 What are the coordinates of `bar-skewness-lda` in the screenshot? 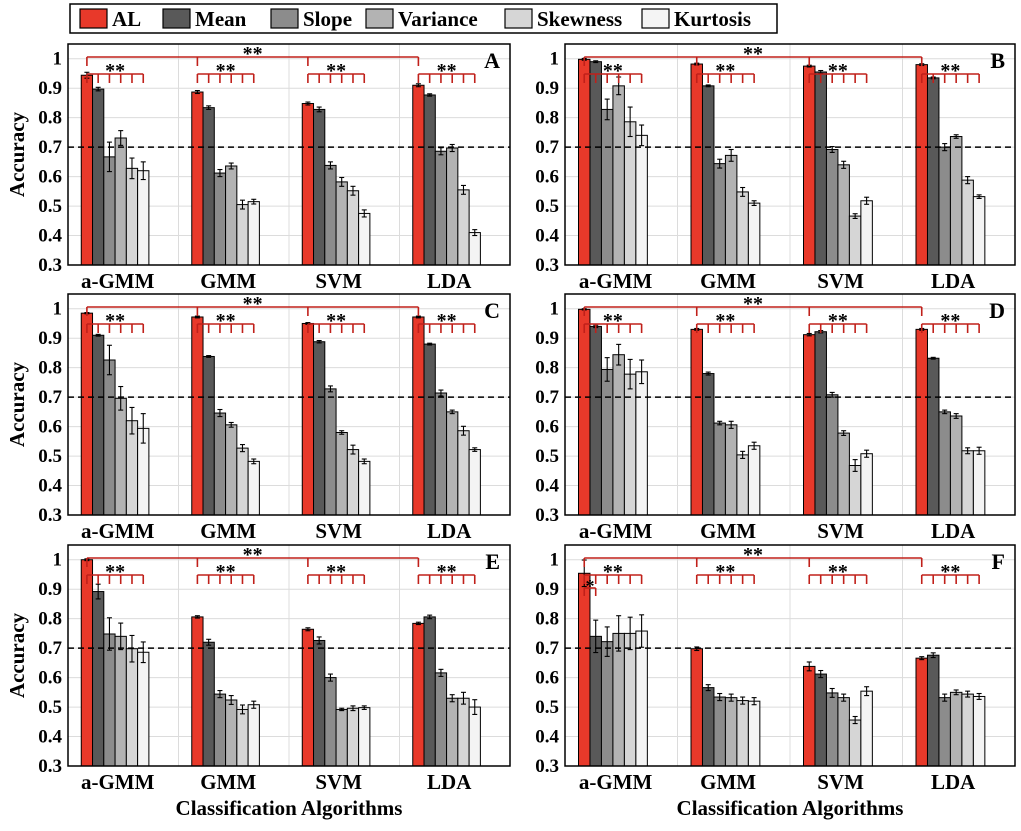 It's located at (967, 483).